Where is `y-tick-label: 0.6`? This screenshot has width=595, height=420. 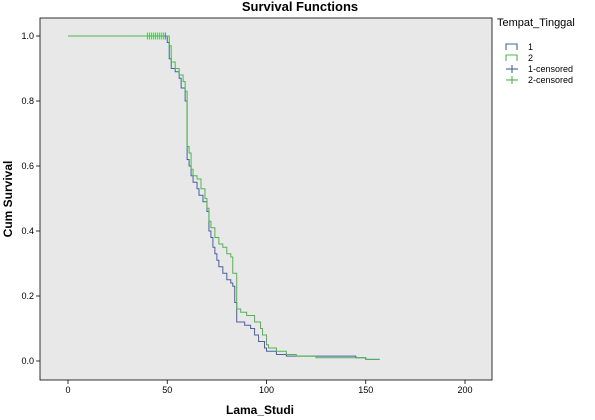 y-tick-label: 0.6 is located at coordinates (27, 166).